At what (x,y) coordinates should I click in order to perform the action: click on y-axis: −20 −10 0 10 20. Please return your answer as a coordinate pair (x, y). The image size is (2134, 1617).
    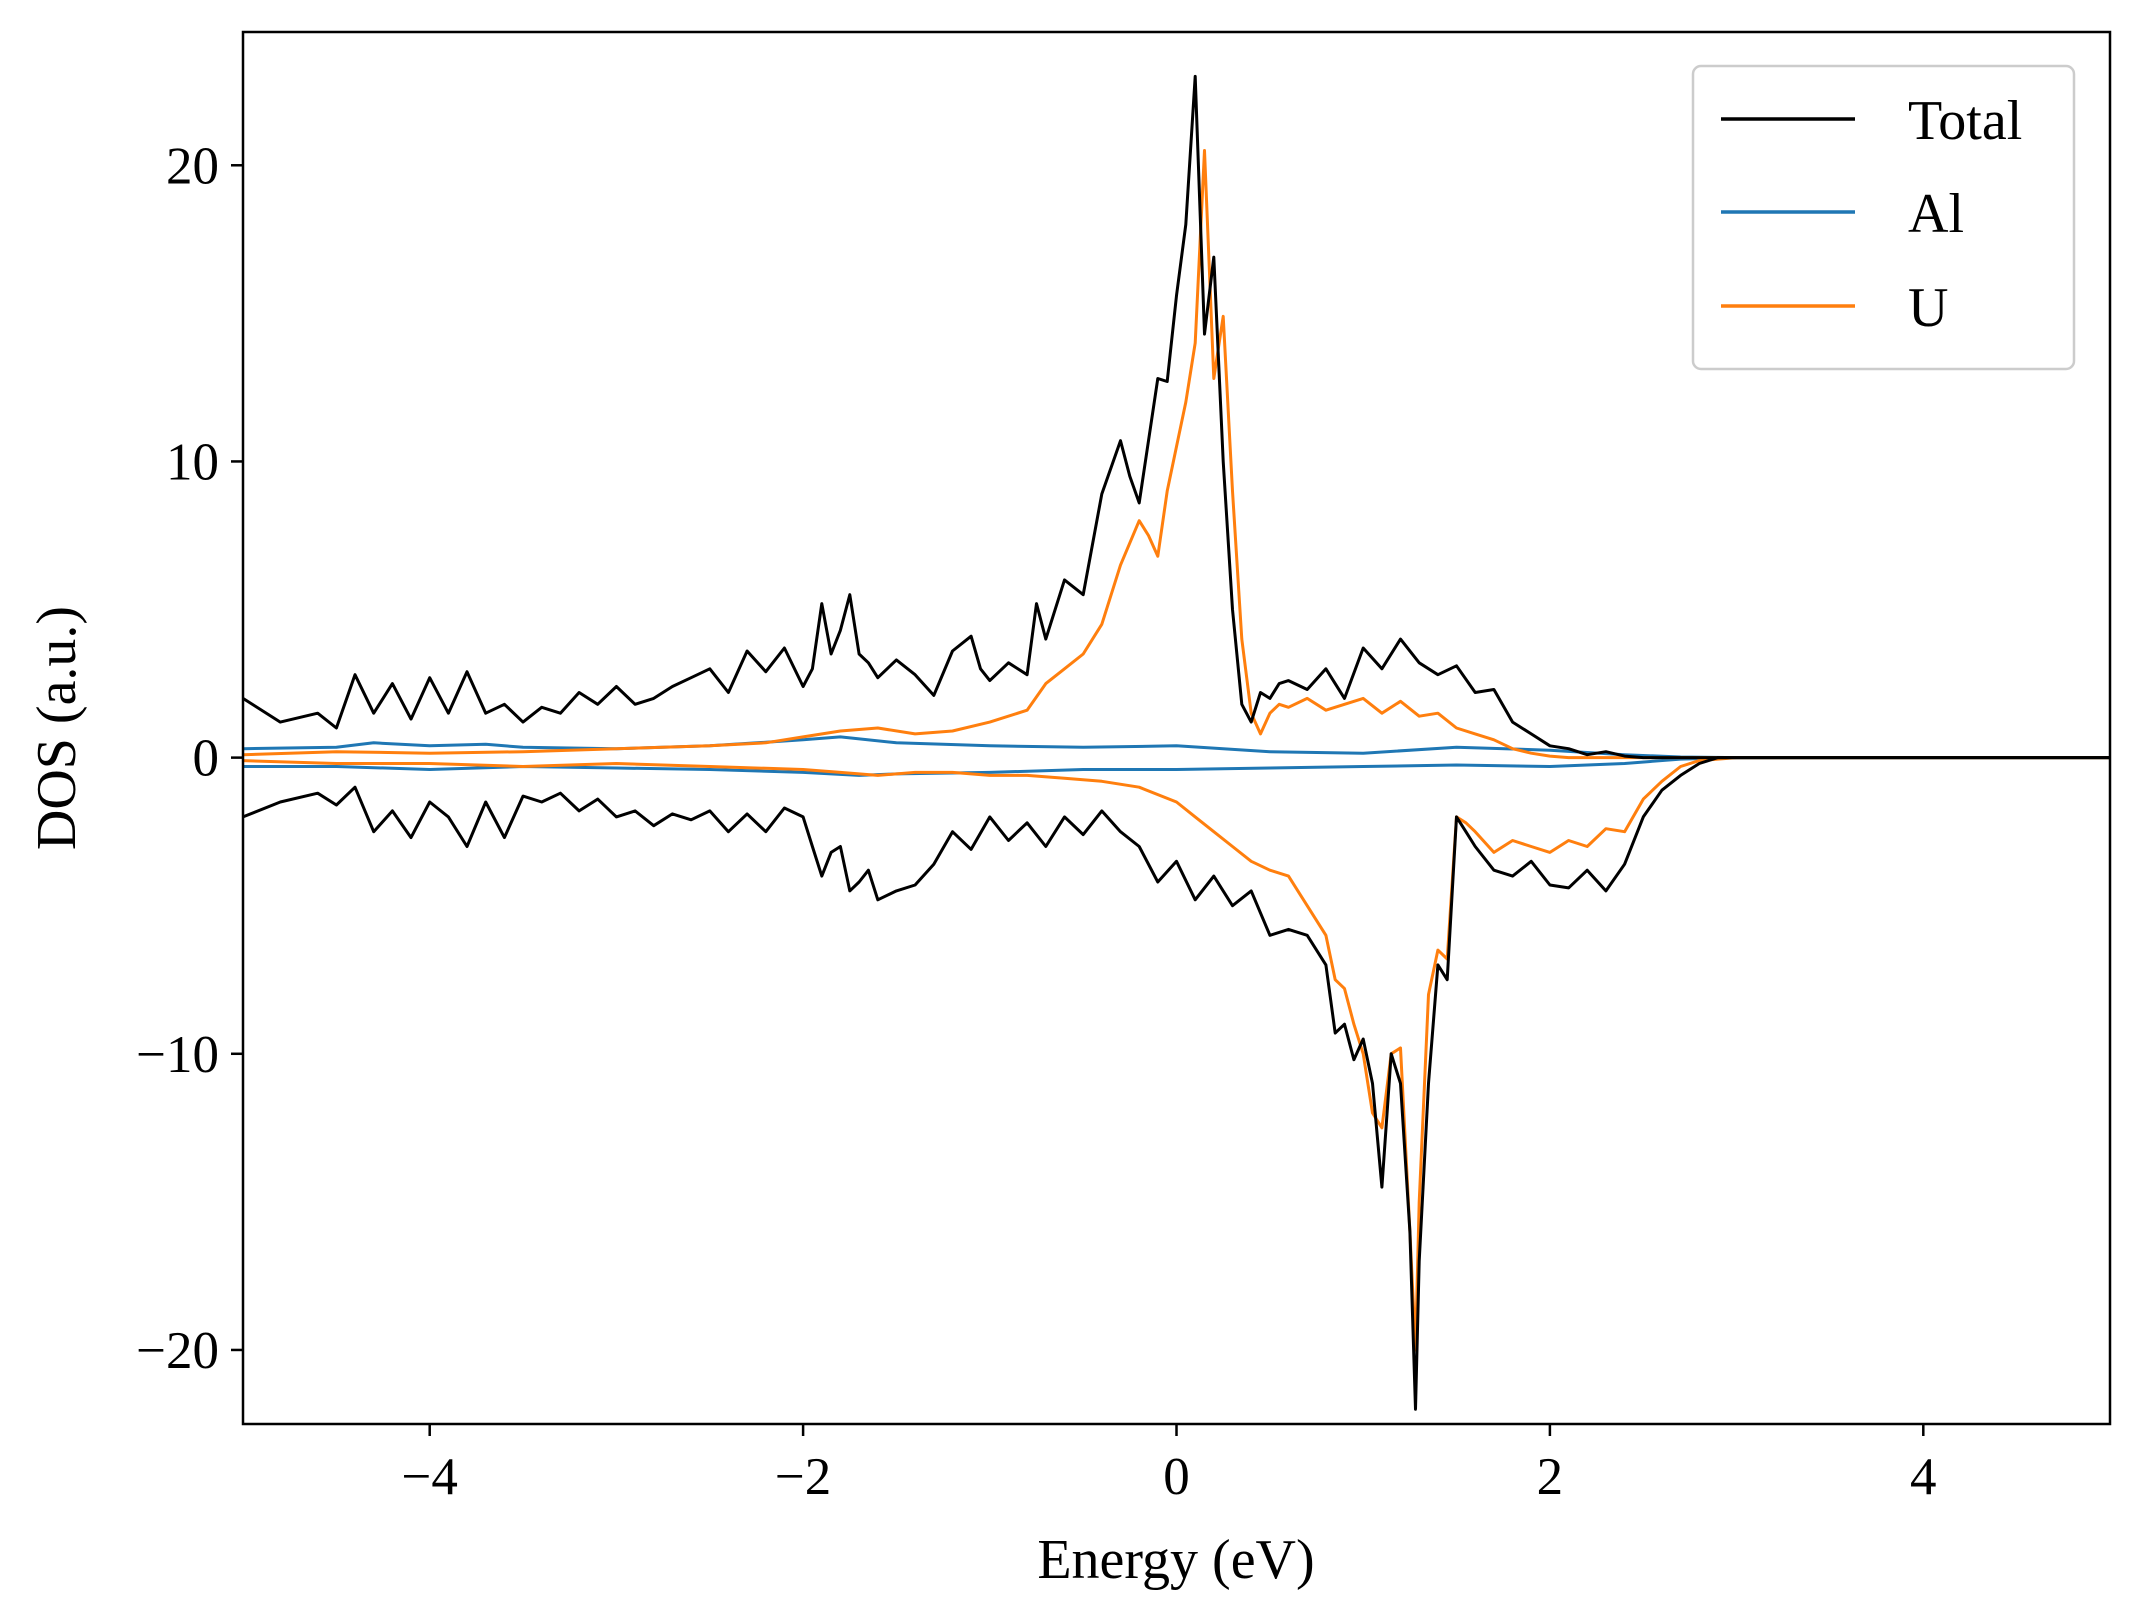
    Looking at the image, I should click on (189, 758).